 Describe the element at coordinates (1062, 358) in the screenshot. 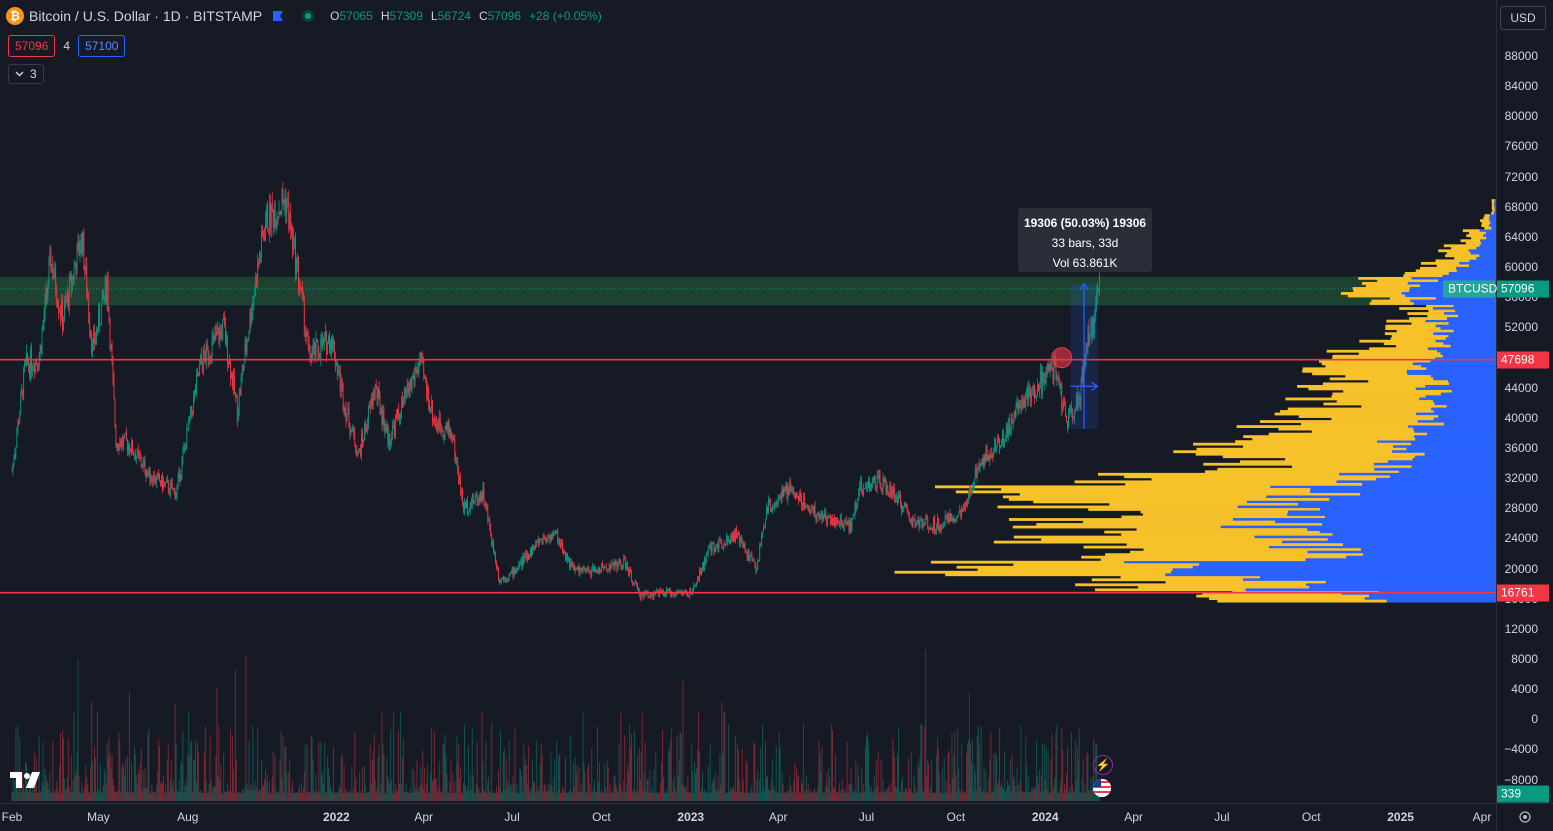

I see `line-anchor-handle` at that location.